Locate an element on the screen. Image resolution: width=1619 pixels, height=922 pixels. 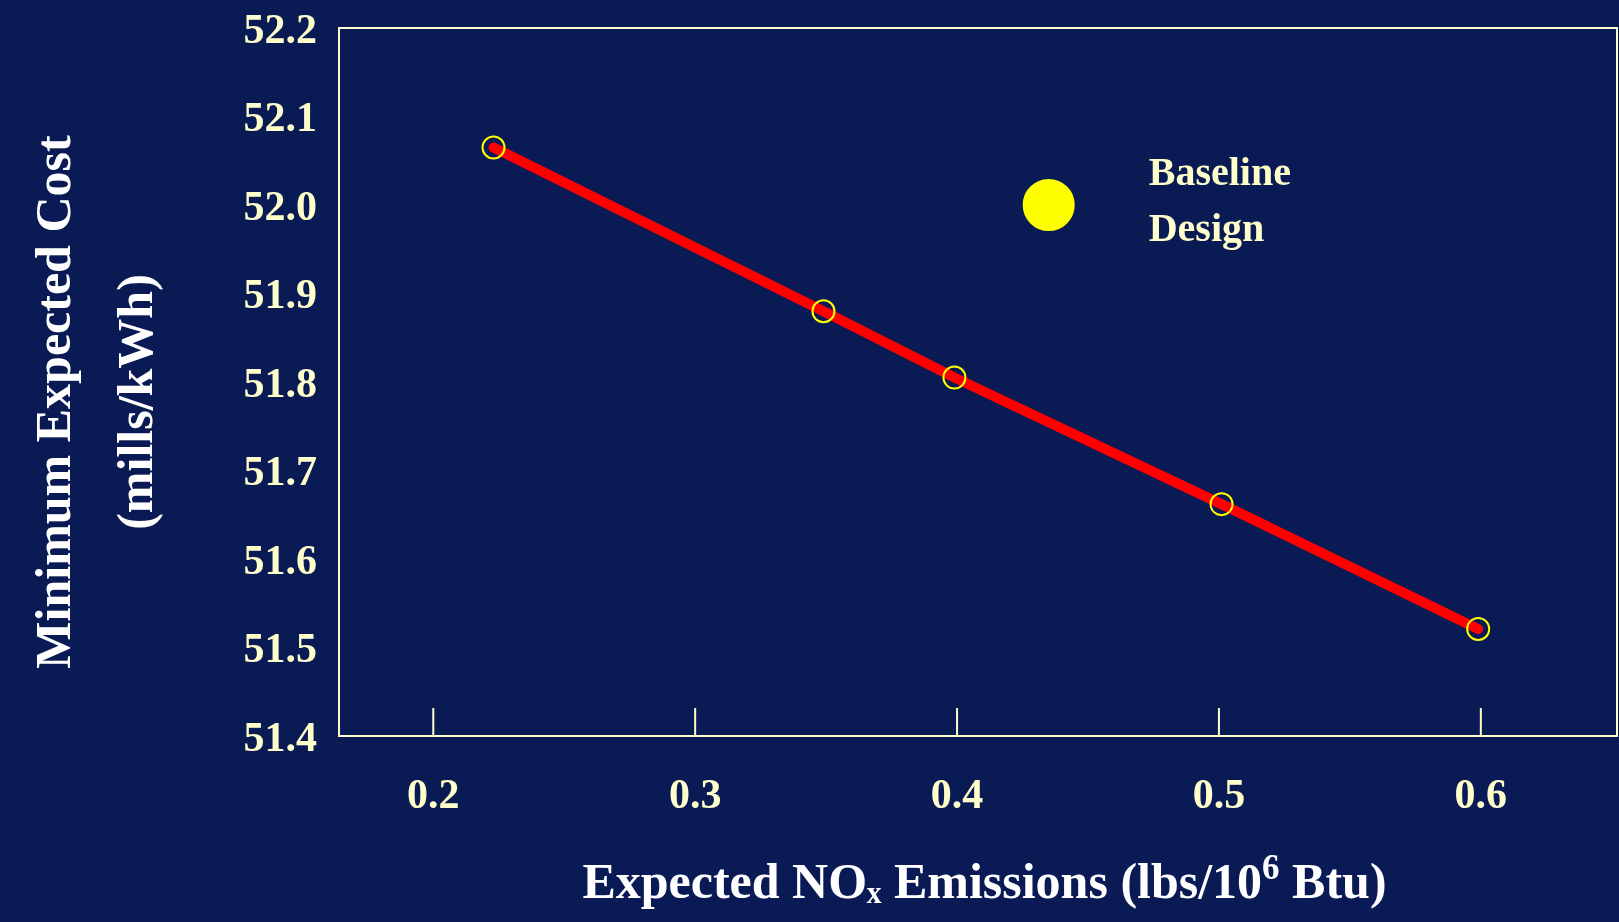
y-tick-label: 52.1 is located at coordinates (280, 117).